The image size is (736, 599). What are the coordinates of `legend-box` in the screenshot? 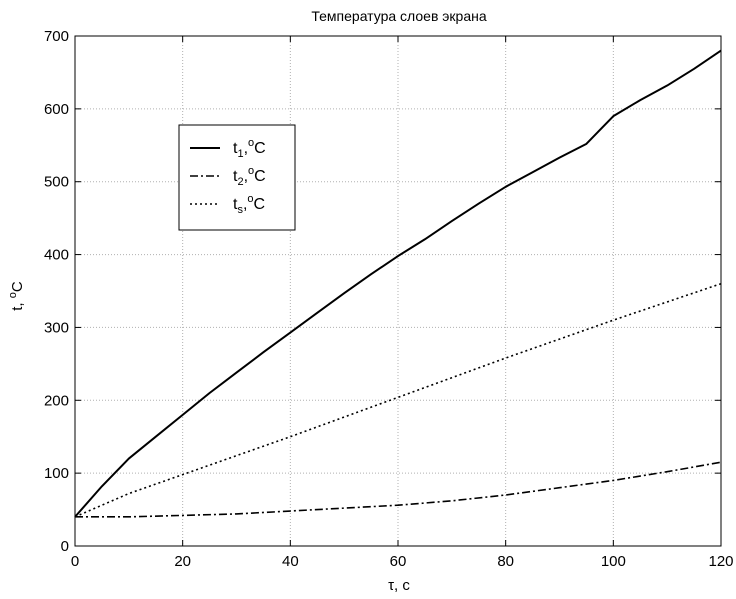 It's located at (237, 177).